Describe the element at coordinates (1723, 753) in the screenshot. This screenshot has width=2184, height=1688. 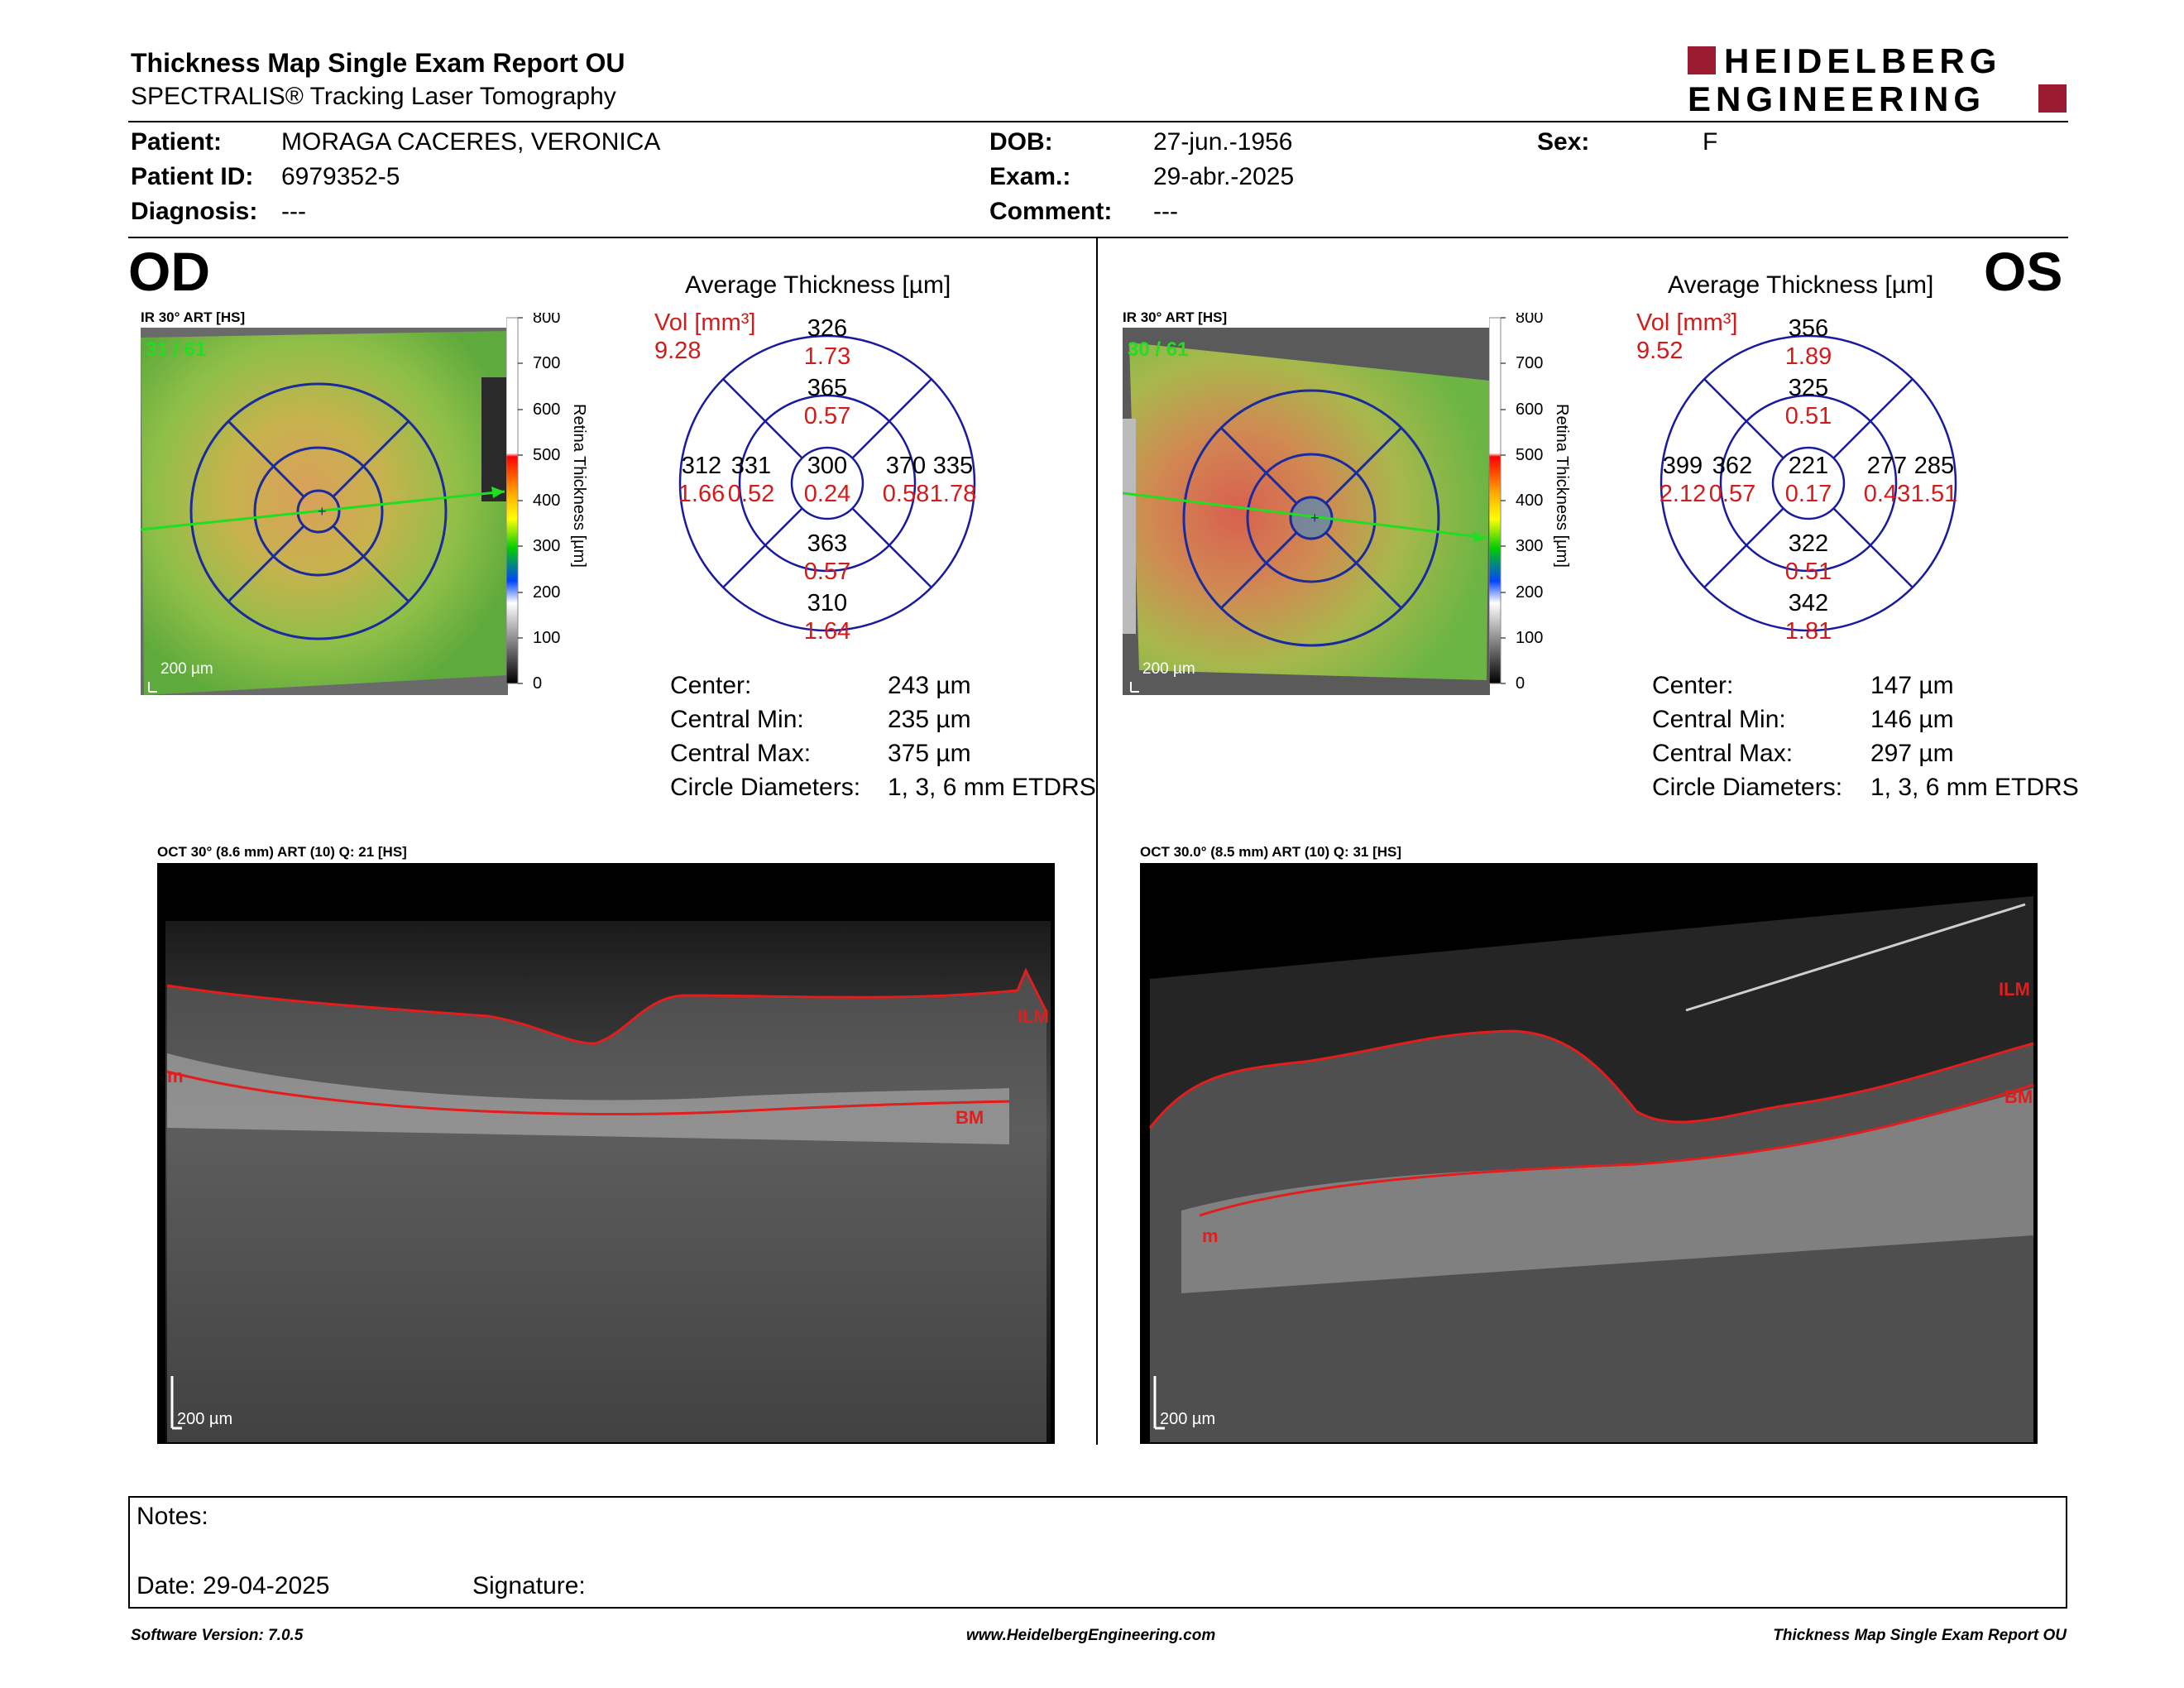
I see `os-stat-label: Central Max:` at that location.